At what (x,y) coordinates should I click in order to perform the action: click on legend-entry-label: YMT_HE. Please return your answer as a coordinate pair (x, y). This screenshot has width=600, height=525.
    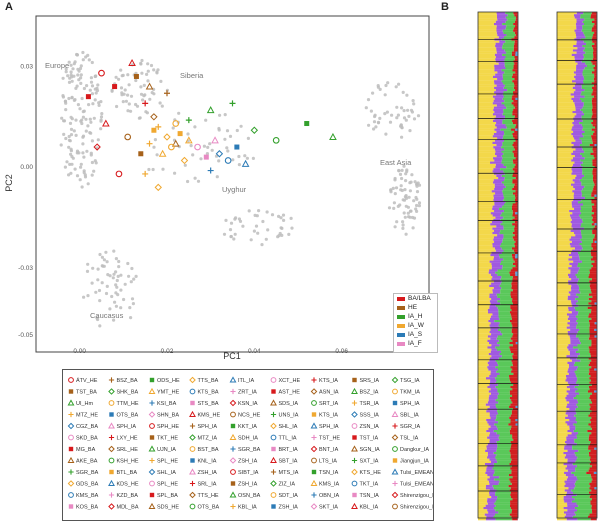
    Looking at the image, I should click on (168, 393).